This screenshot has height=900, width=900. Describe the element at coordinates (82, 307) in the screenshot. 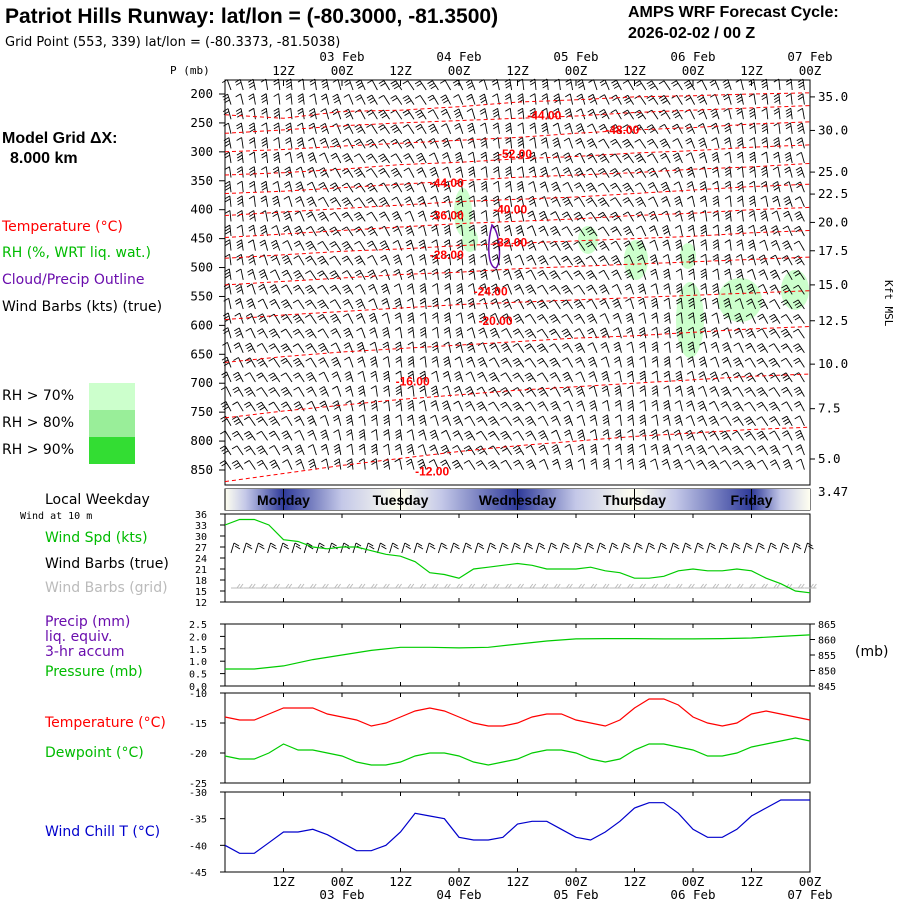

I see `legend-wind-barbs: Wind Barbs (kts) (true)` at that location.